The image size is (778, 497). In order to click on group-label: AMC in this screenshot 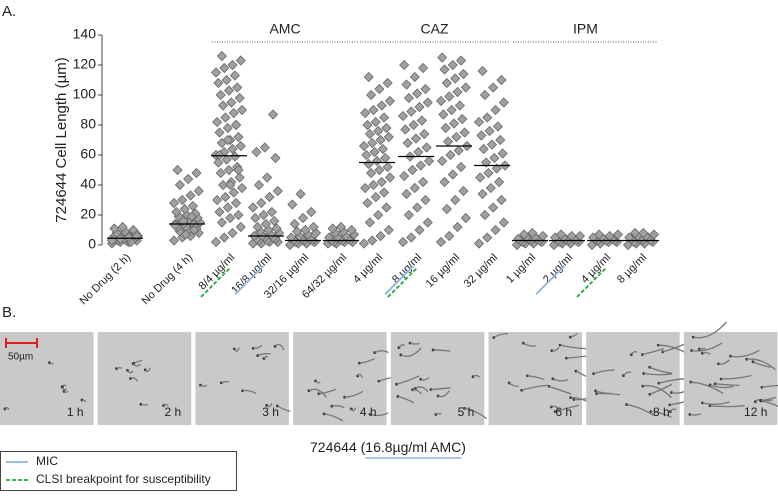, I will do `click(284, 29)`.